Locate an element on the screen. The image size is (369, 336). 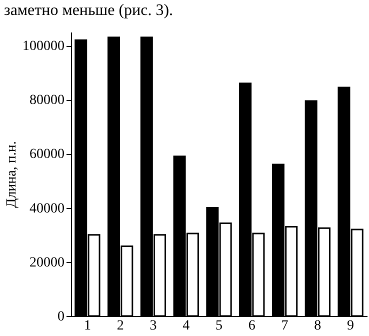
y-tick-label: 80000 is located at coordinates (47, 100).